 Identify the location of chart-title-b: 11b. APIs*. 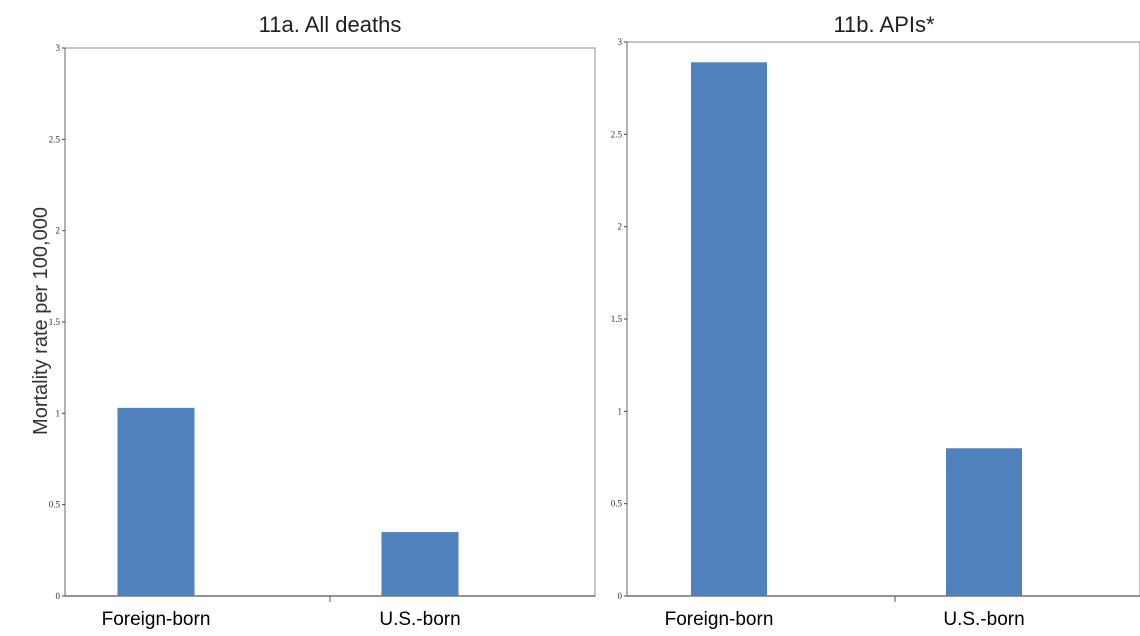
(884, 24).